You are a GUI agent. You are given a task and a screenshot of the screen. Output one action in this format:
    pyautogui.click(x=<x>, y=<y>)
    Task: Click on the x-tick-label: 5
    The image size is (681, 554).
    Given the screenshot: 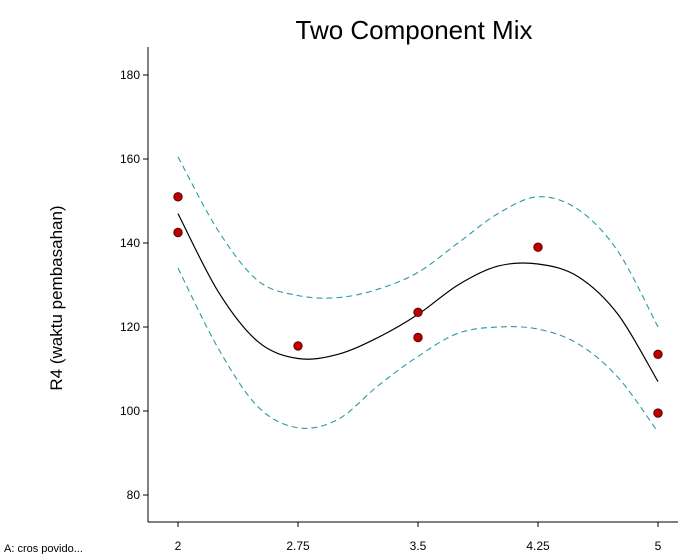 What is the action you would take?
    pyautogui.click(x=658, y=546)
    